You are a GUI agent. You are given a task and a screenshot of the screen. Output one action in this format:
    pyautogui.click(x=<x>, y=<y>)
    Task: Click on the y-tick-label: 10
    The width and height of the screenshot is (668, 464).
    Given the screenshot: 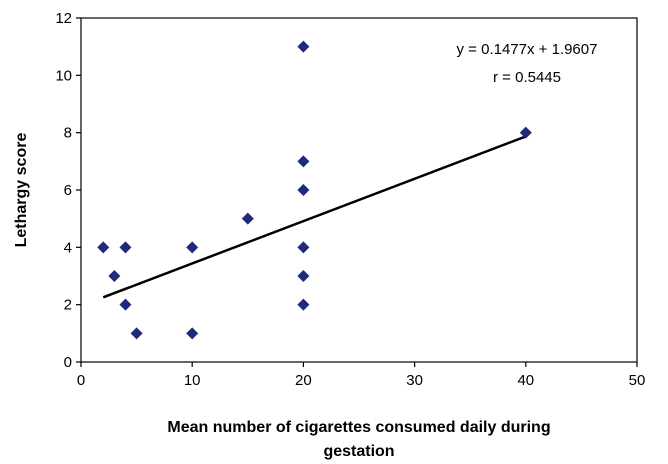 What is the action you would take?
    pyautogui.click(x=63, y=75)
    